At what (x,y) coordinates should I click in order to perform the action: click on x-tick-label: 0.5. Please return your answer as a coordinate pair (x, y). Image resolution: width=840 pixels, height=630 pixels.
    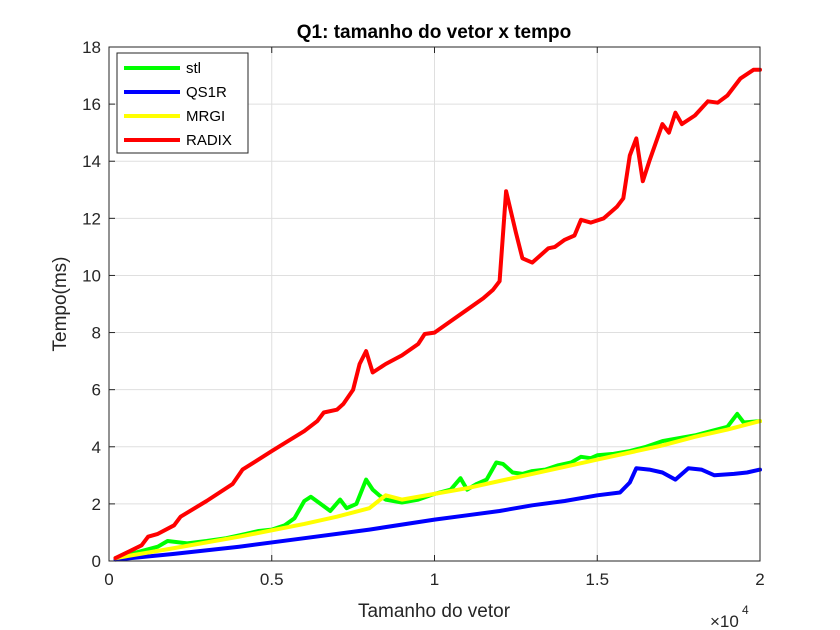
    Looking at the image, I should click on (272, 579).